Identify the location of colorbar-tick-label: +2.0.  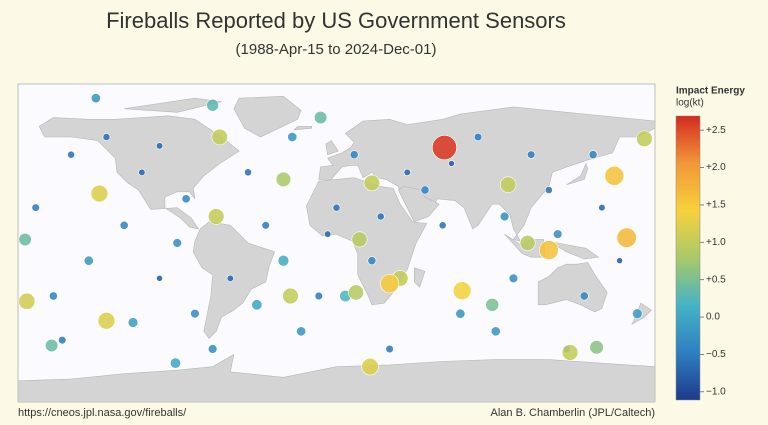
(716, 167).